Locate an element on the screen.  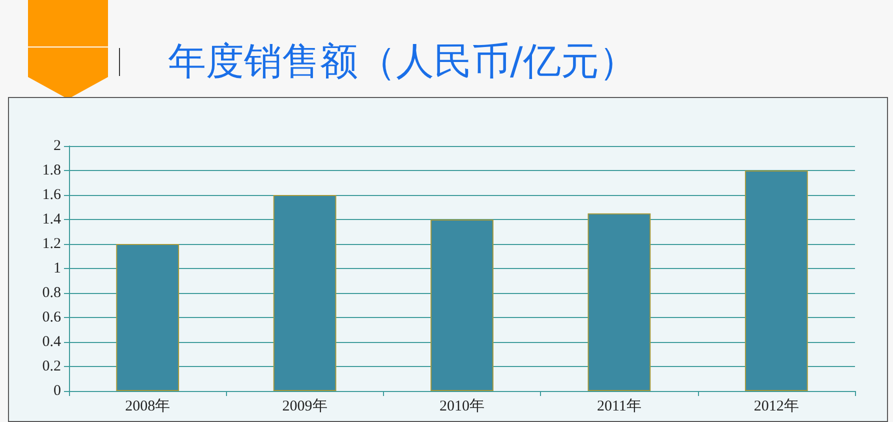
x-tick-label: 2011年 is located at coordinates (619, 406).